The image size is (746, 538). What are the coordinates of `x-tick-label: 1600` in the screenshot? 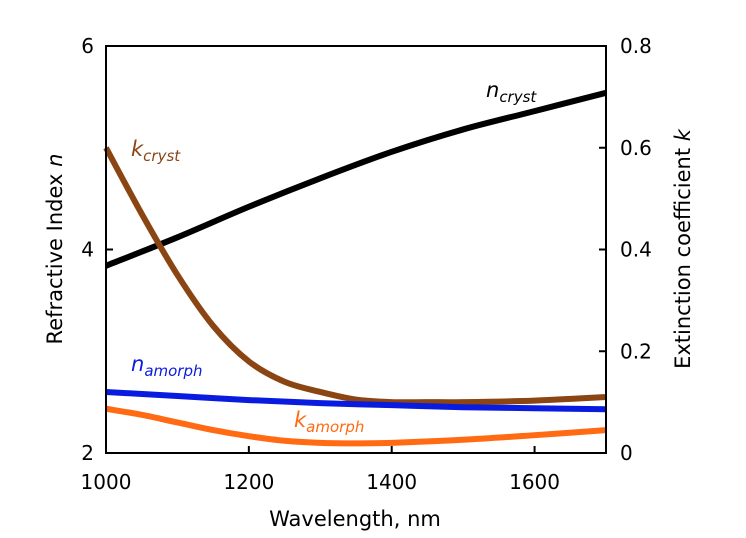 It's located at (534, 482).